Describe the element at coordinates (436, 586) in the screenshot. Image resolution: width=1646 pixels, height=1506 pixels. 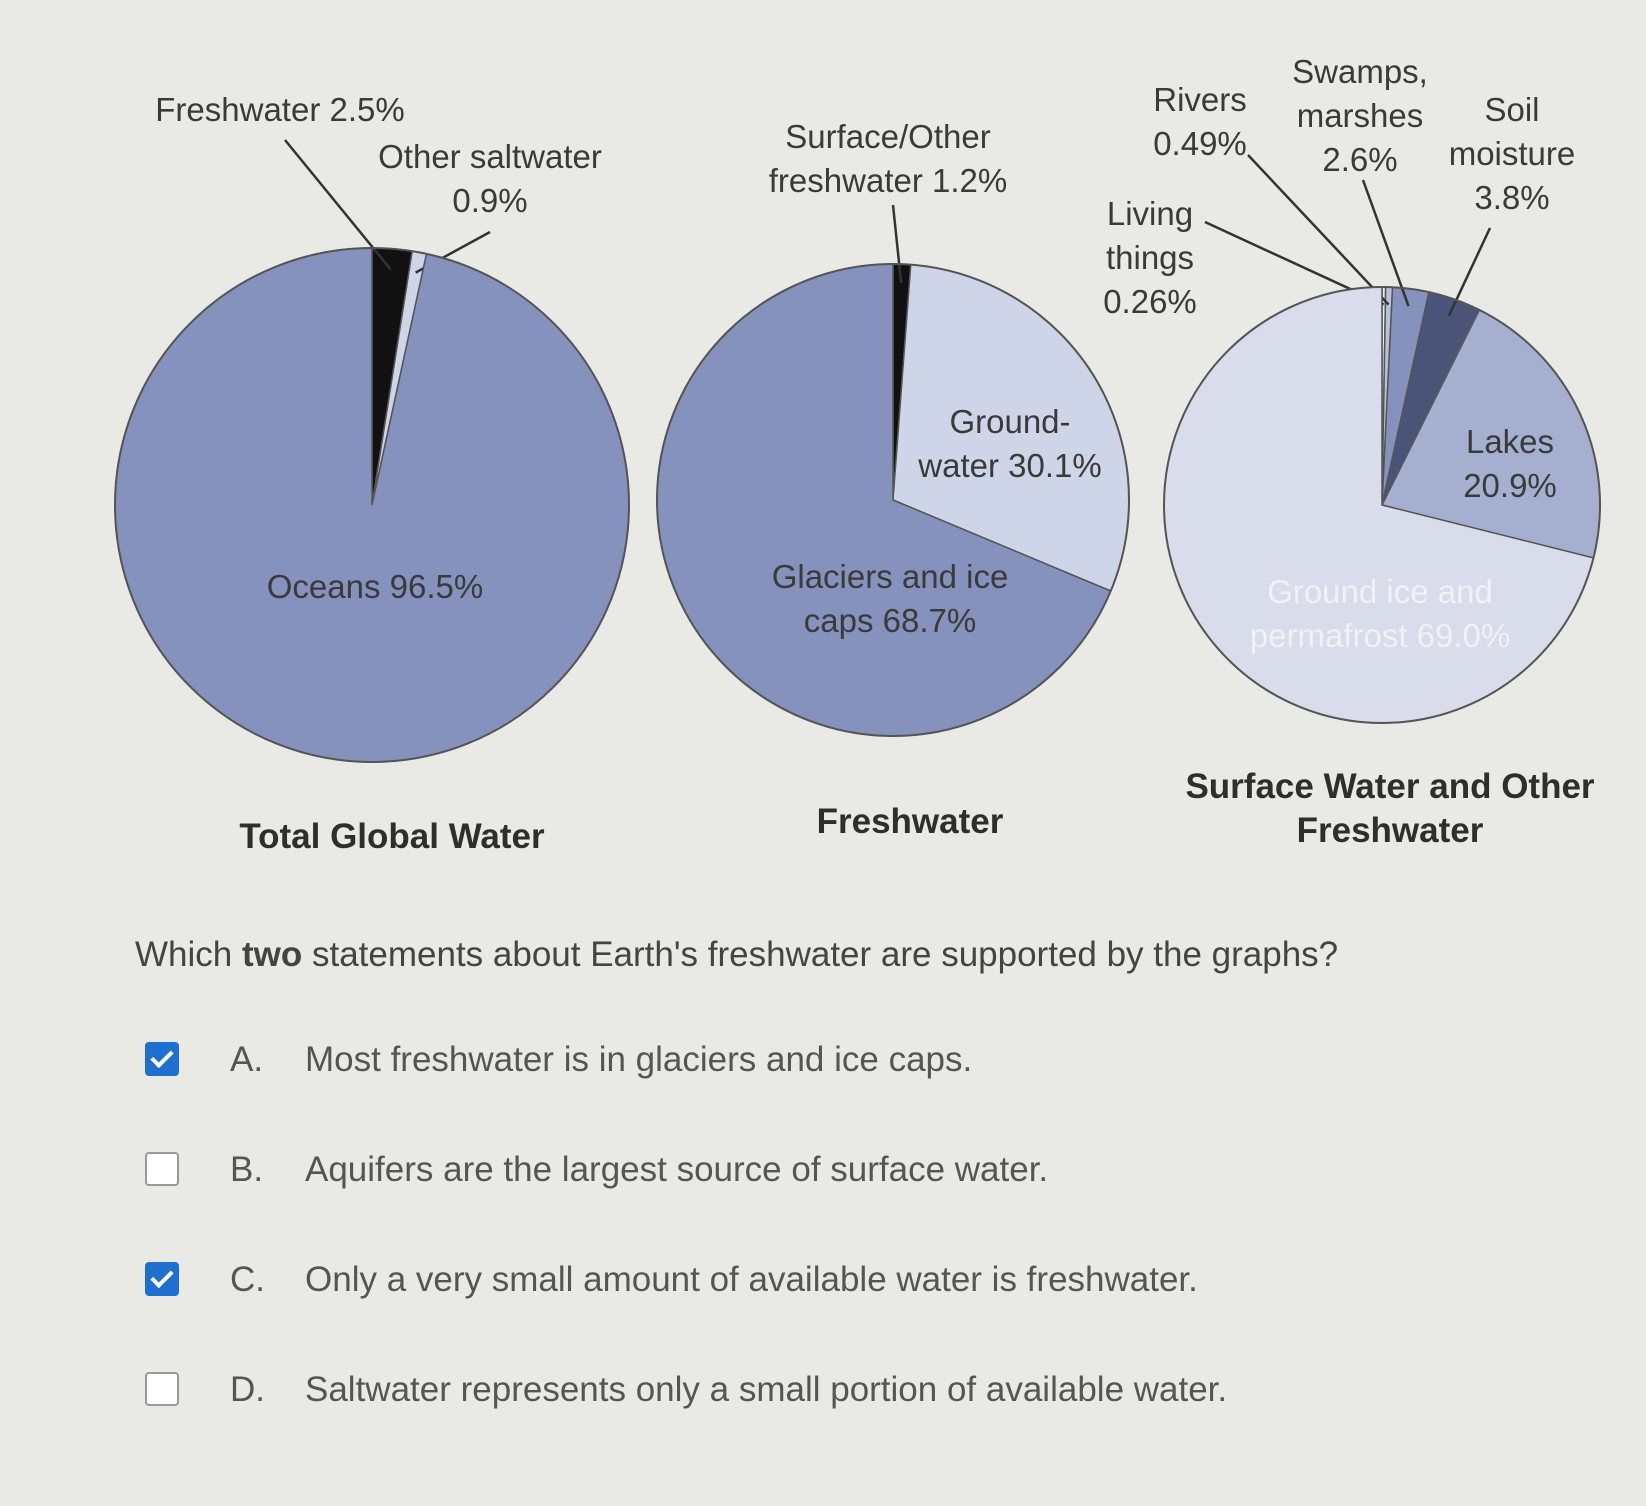
I see `slice-value: 96.5%` at that location.